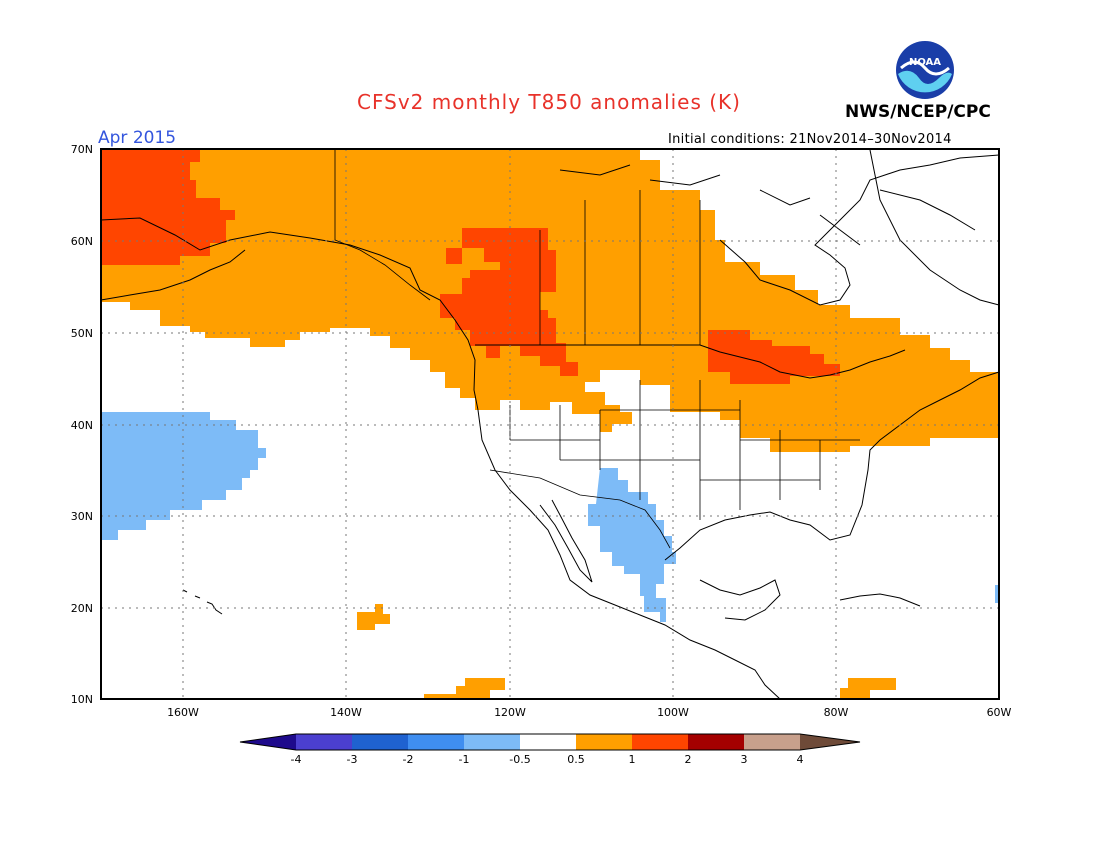  What do you see at coordinates (832, 466) in the screenshot?
I see `gulf-coast` at bounding box center [832, 466].